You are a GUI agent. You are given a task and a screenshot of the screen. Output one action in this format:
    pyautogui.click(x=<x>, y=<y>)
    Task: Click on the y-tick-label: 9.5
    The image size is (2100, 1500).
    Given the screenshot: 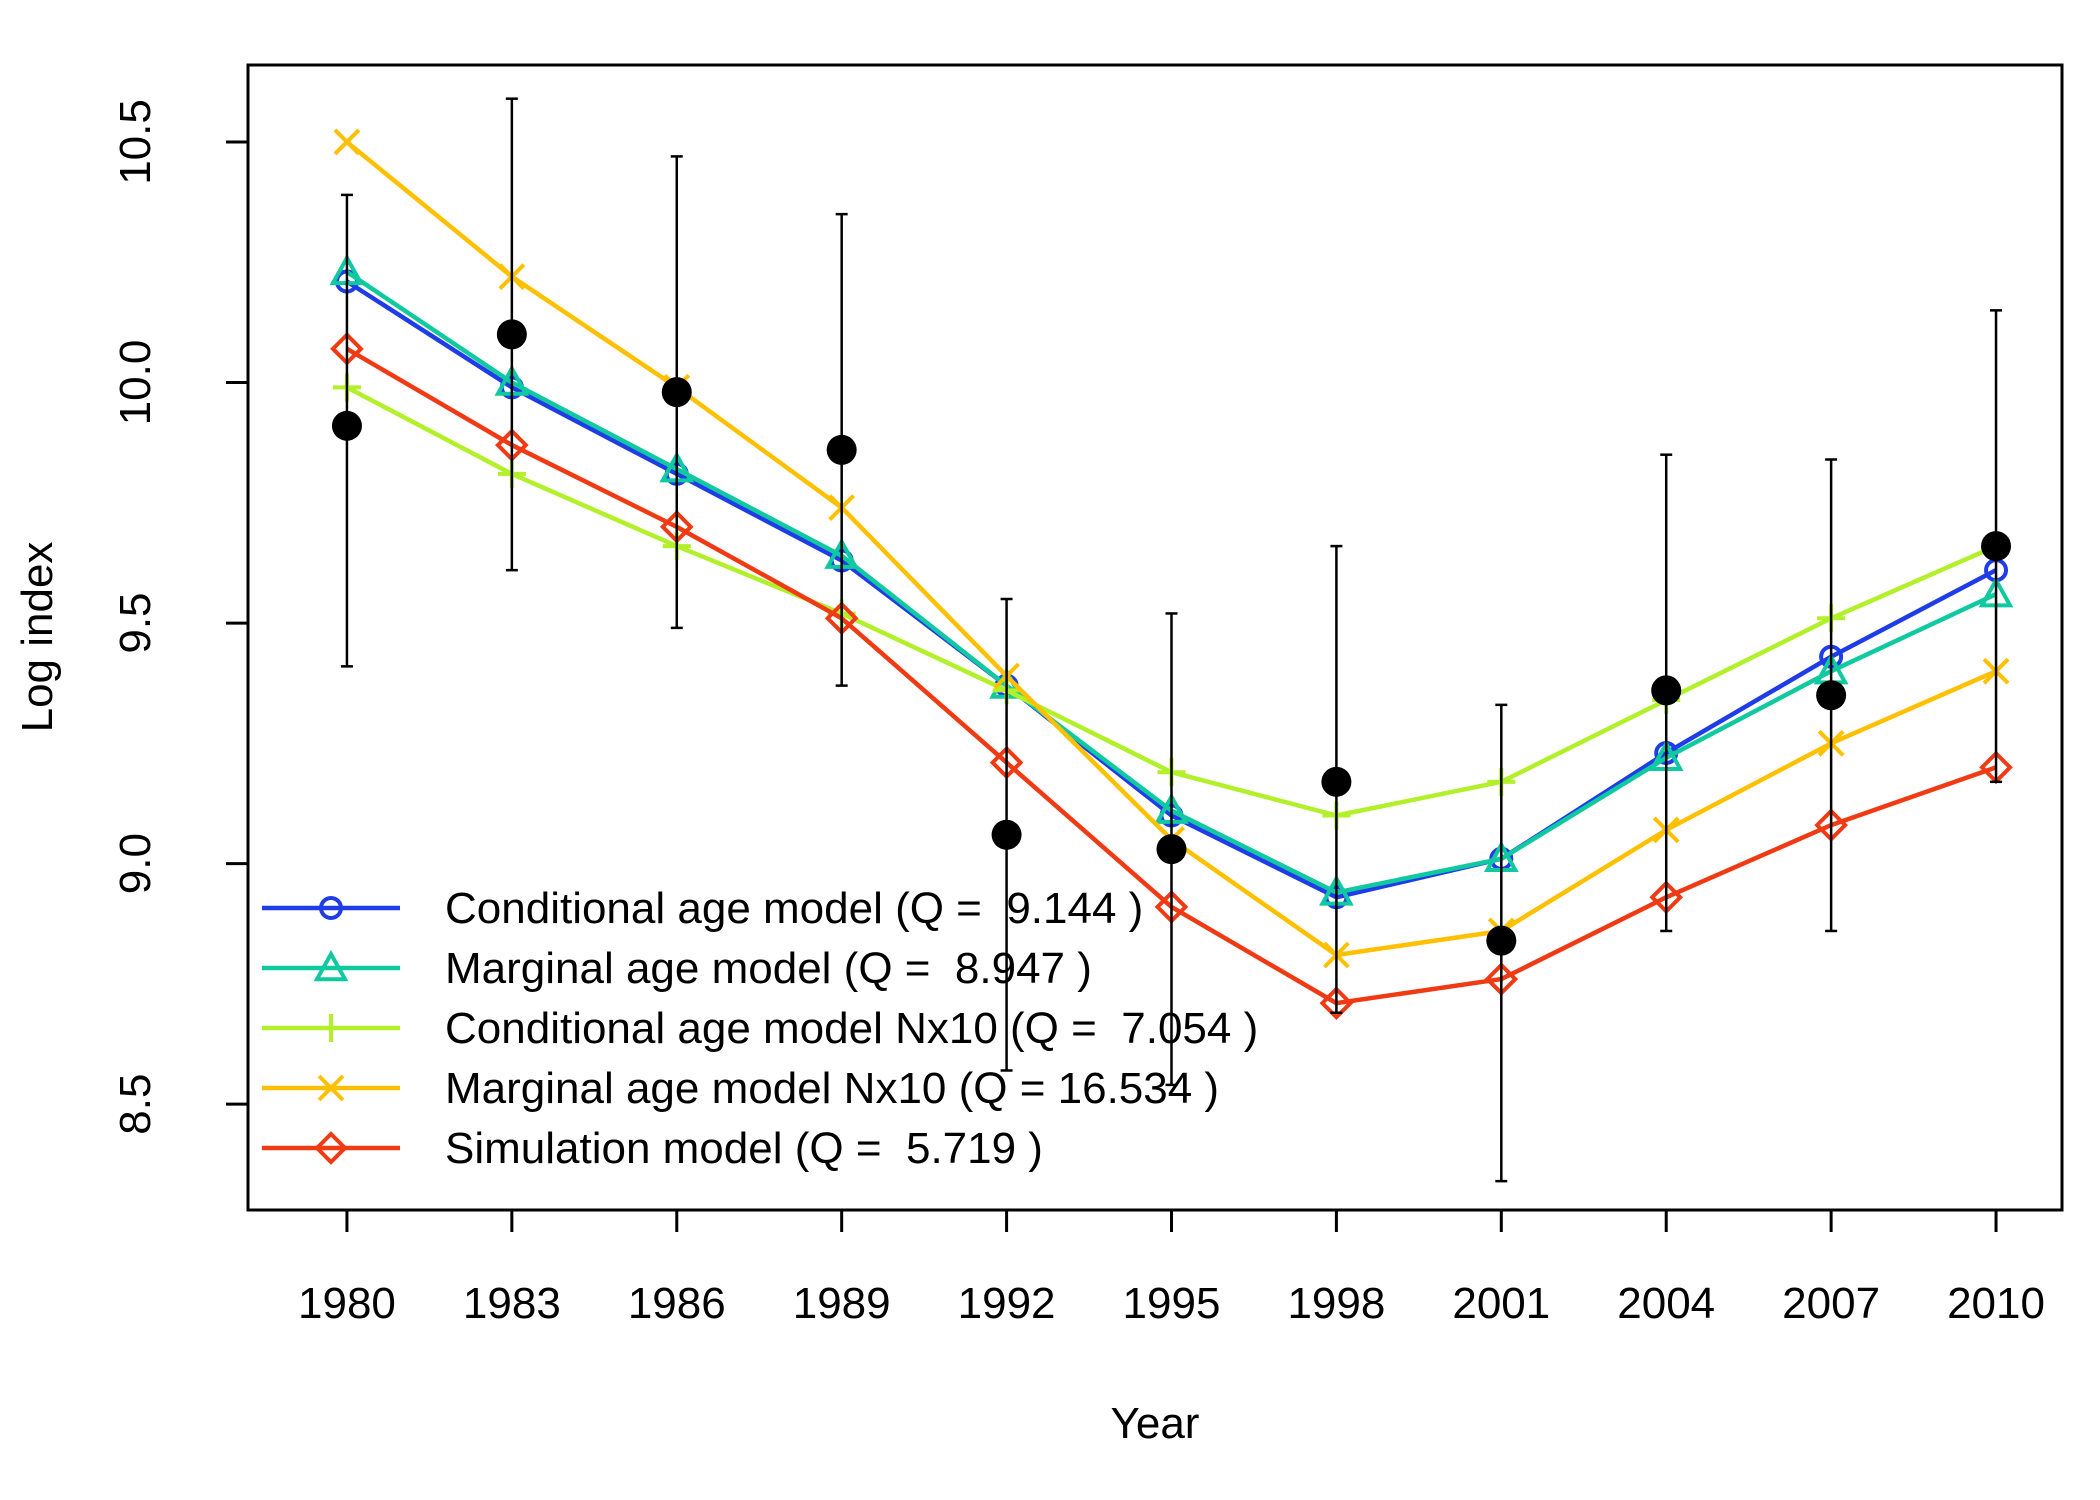 What is the action you would take?
    pyautogui.click(x=135, y=622)
    